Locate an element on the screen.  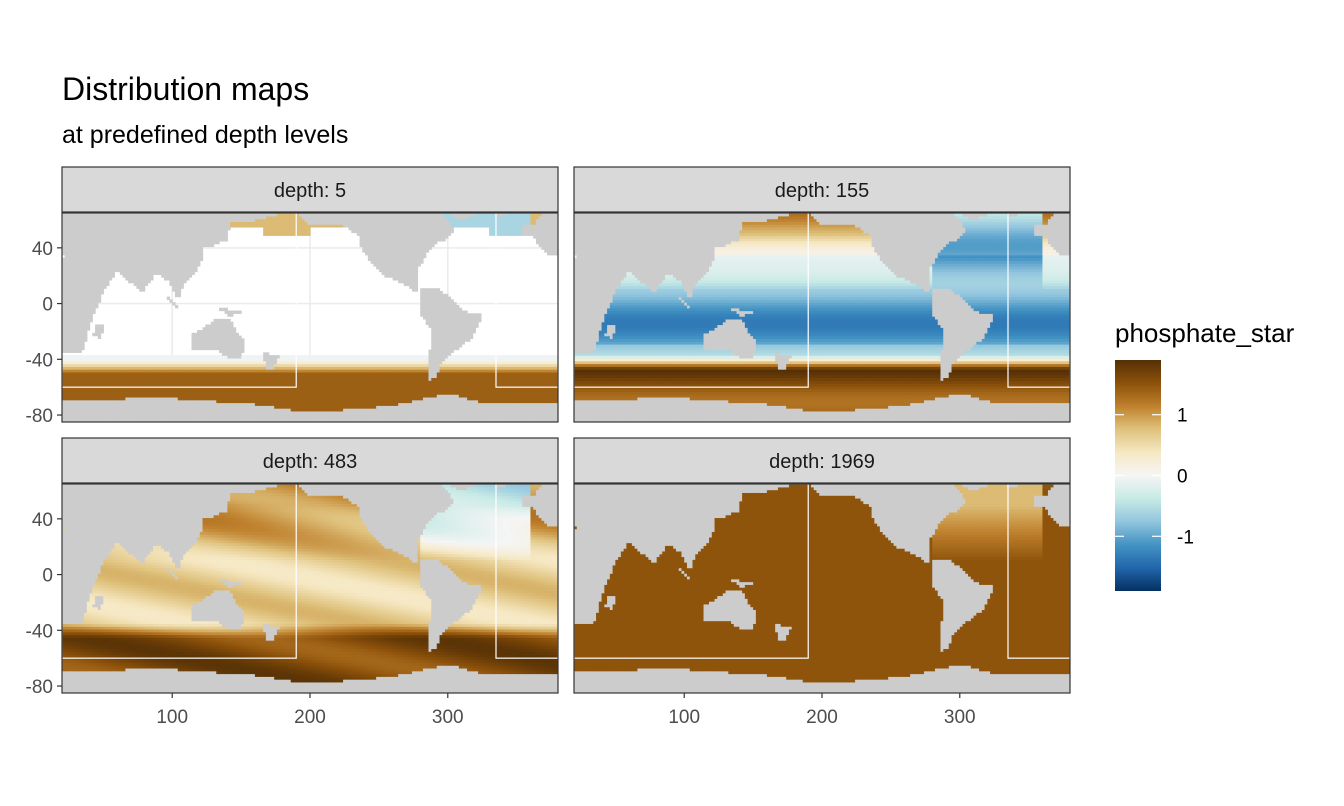
chart-title: Distribution maps is located at coordinates (185, 89).